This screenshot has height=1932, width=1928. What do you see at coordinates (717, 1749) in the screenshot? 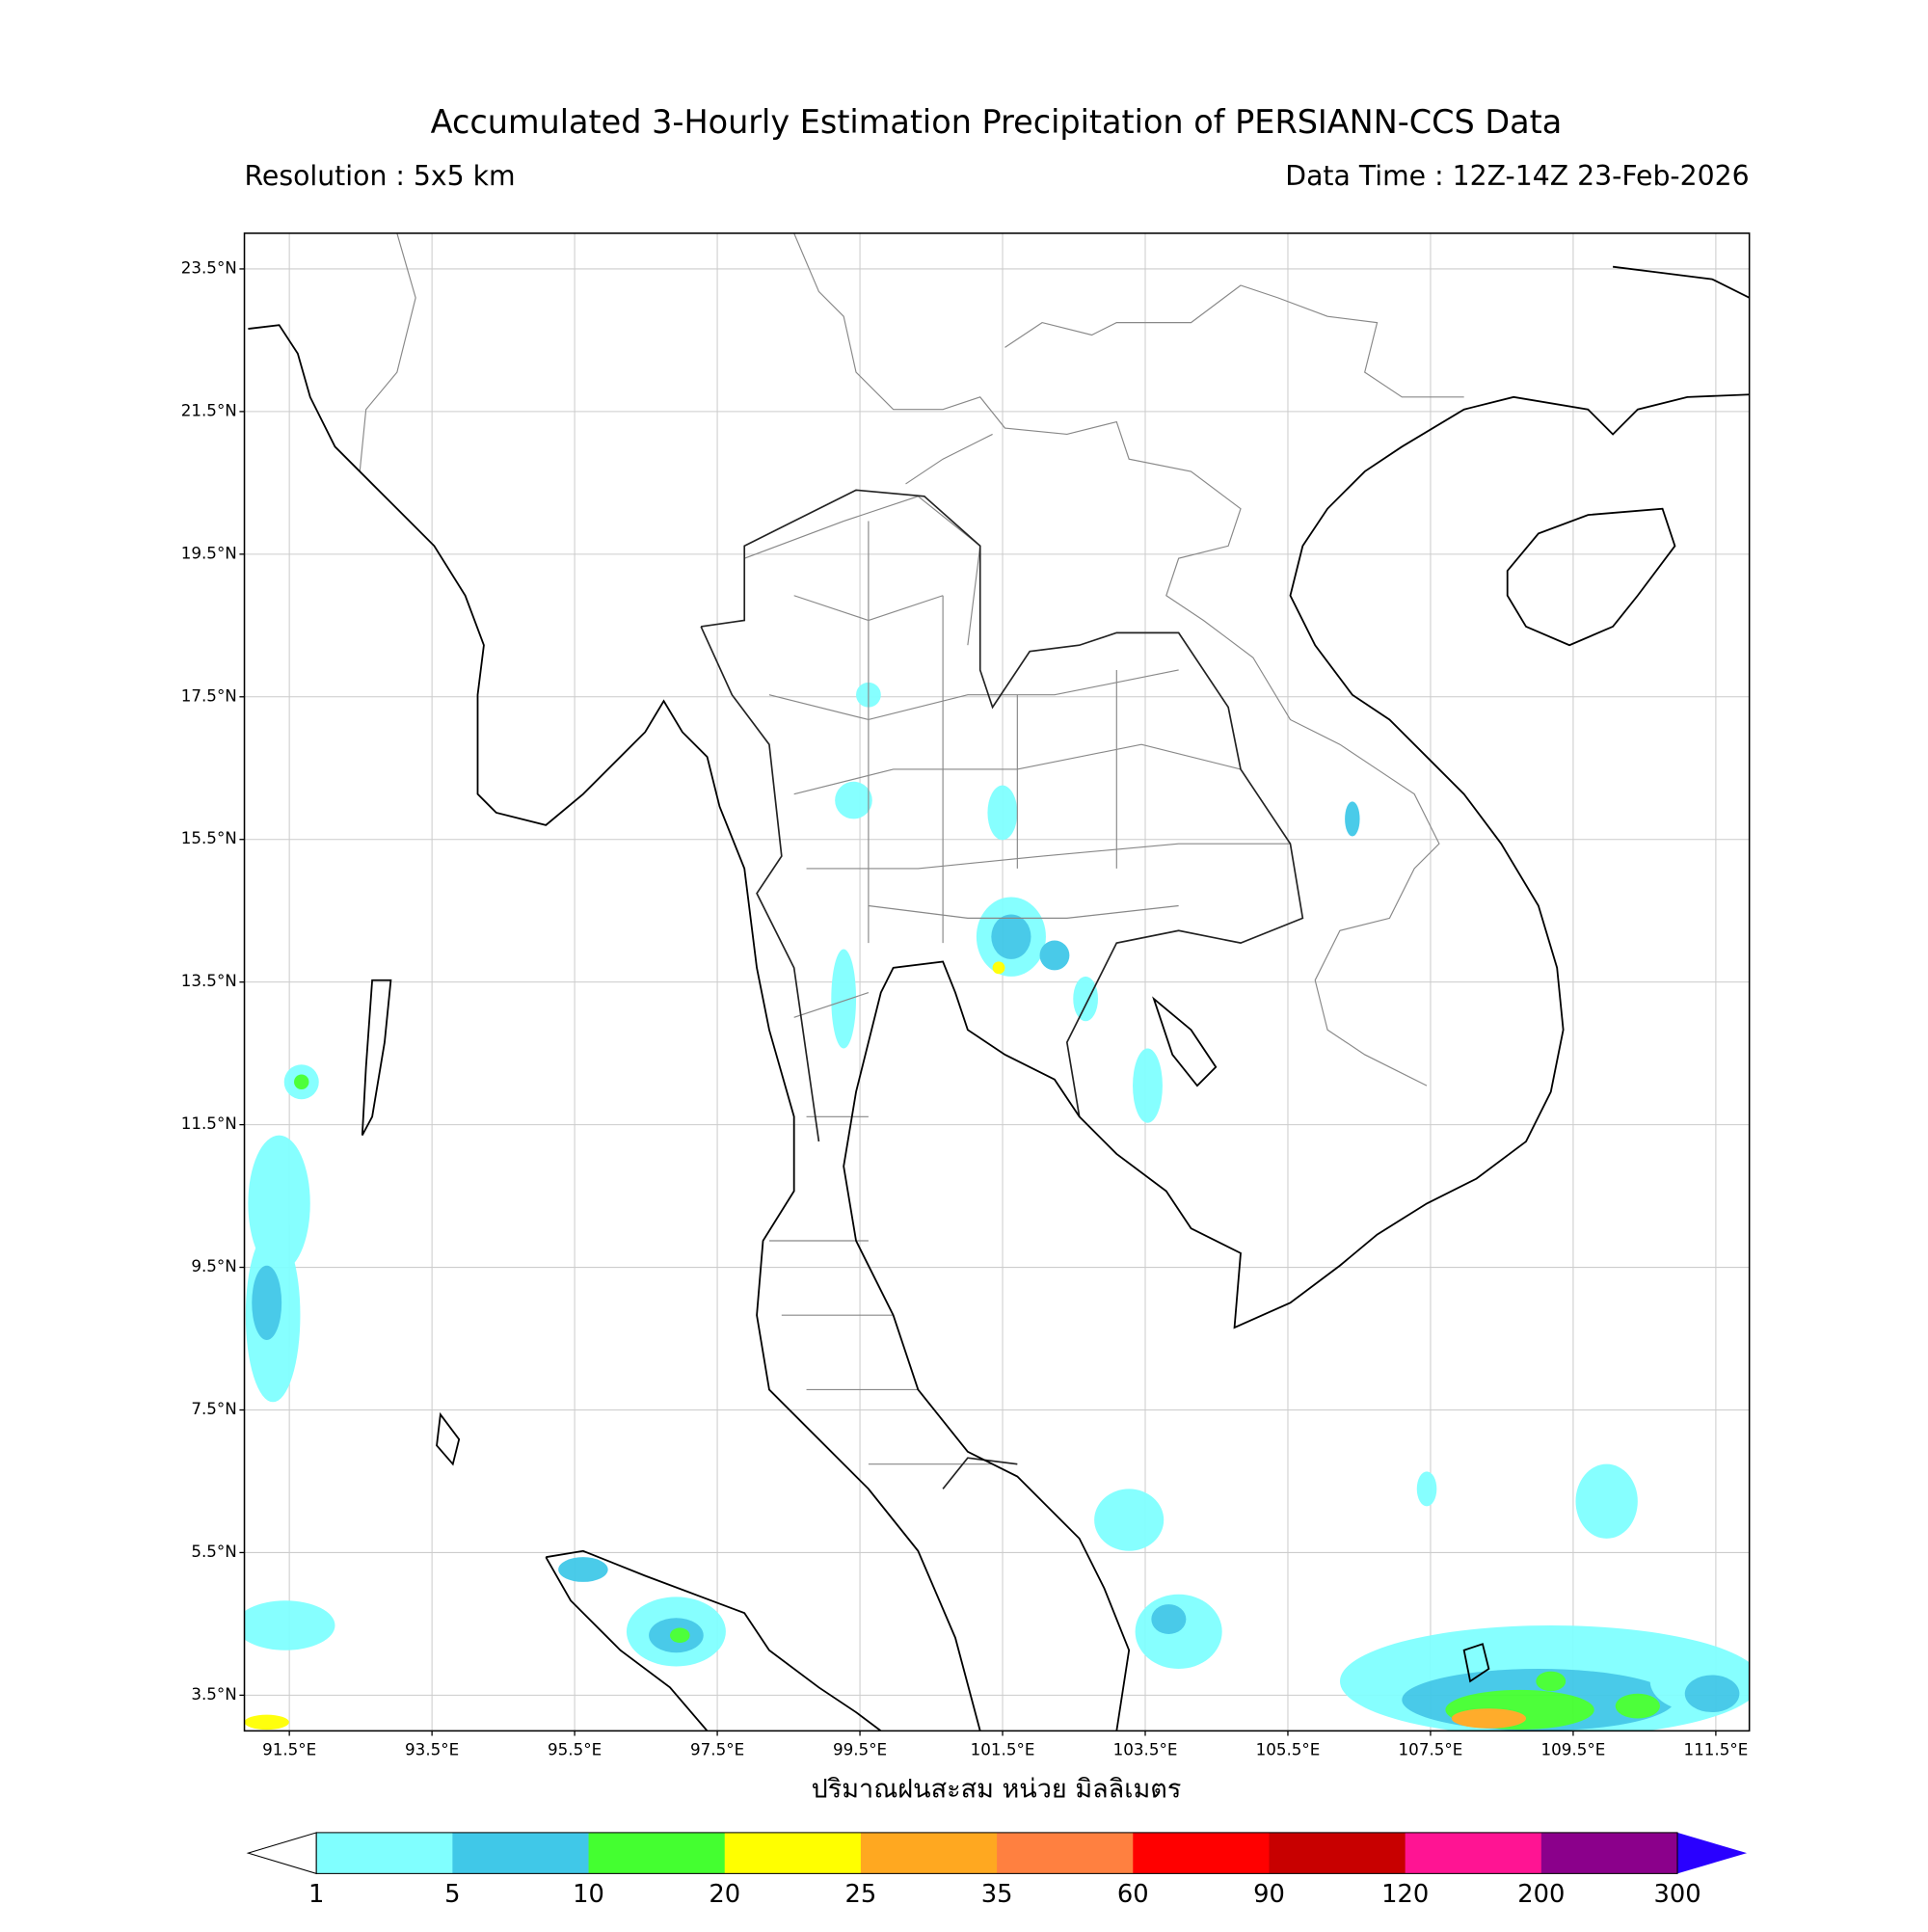
I see `lon-tick-label: 97.5°E` at bounding box center [717, 1749].